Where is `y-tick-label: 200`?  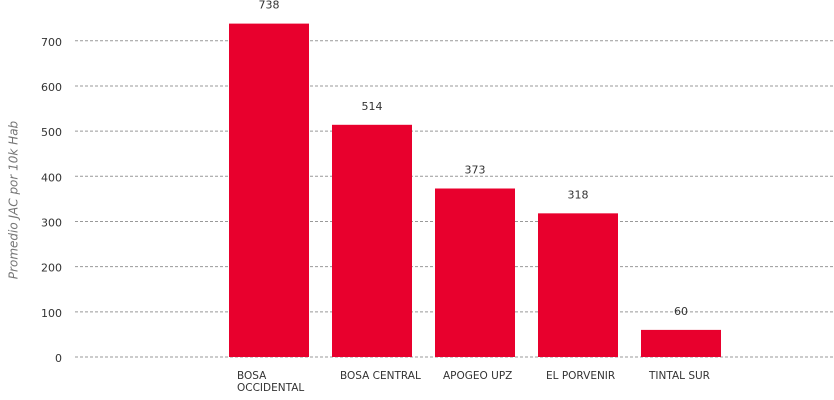 y-tick-label: 200 is located at coordinates (51, 268).